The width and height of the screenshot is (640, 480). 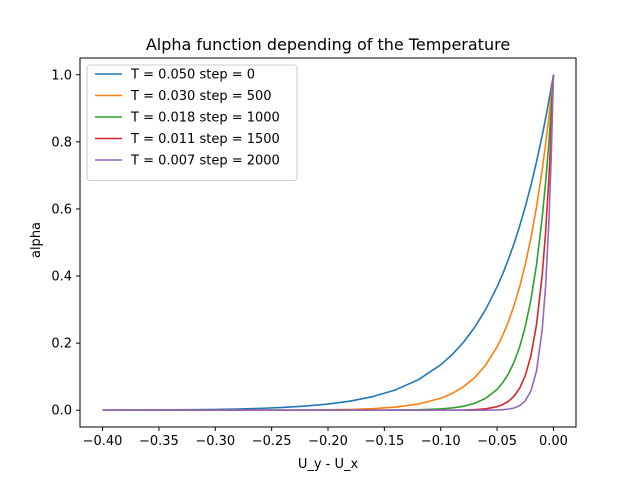 What do you see at coordinates (61, 75) in the screenshot?
I see `y-tick-label: 1.0` at bounding box center [61, 75].